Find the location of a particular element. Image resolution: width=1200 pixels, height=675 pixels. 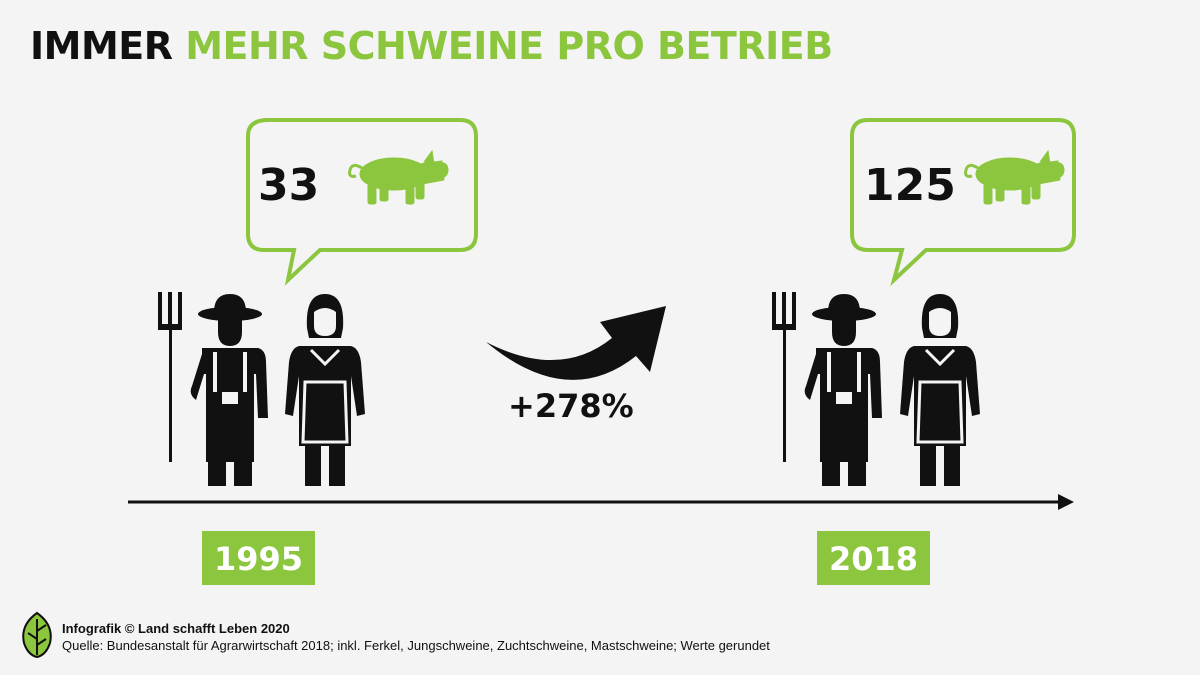

value-label-1995: 33 is located at coordinates (288, 185).